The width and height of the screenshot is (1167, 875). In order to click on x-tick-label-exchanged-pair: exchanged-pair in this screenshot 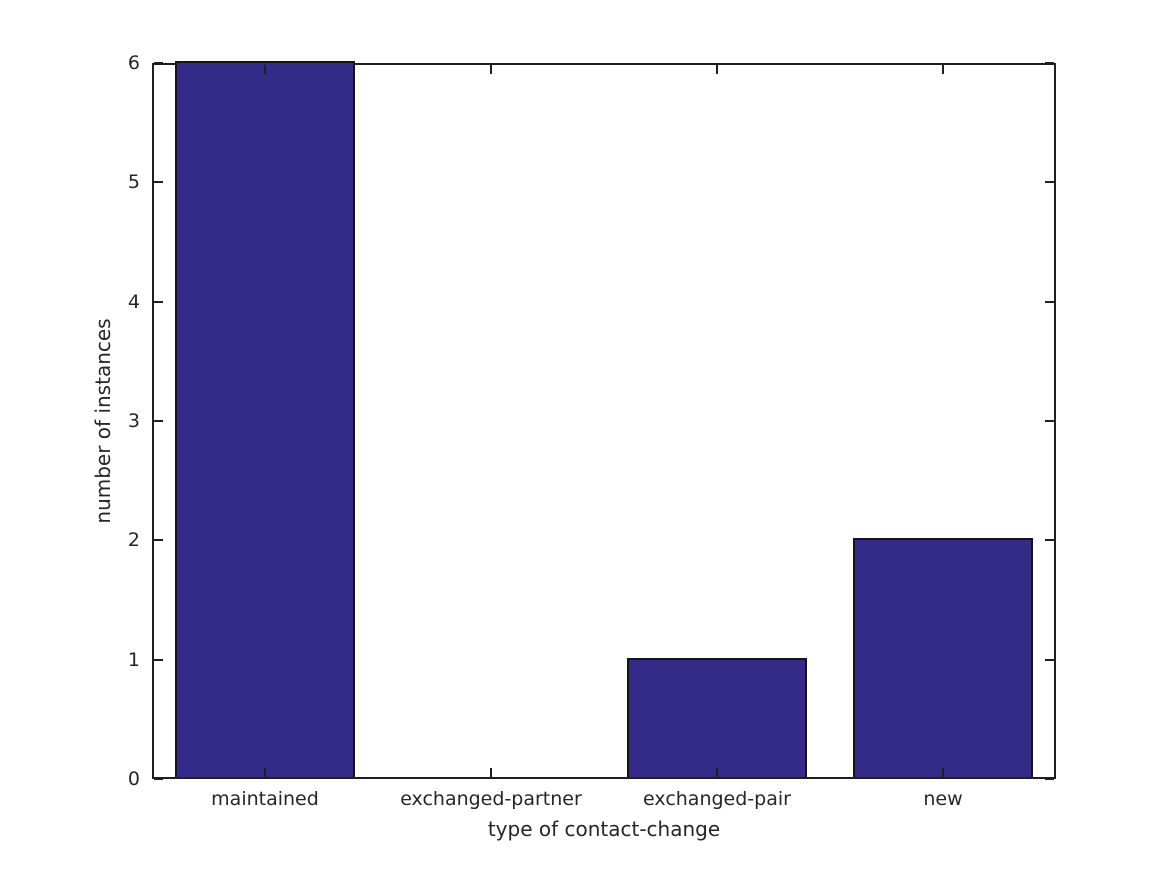, I will do `click(717, 799)`.